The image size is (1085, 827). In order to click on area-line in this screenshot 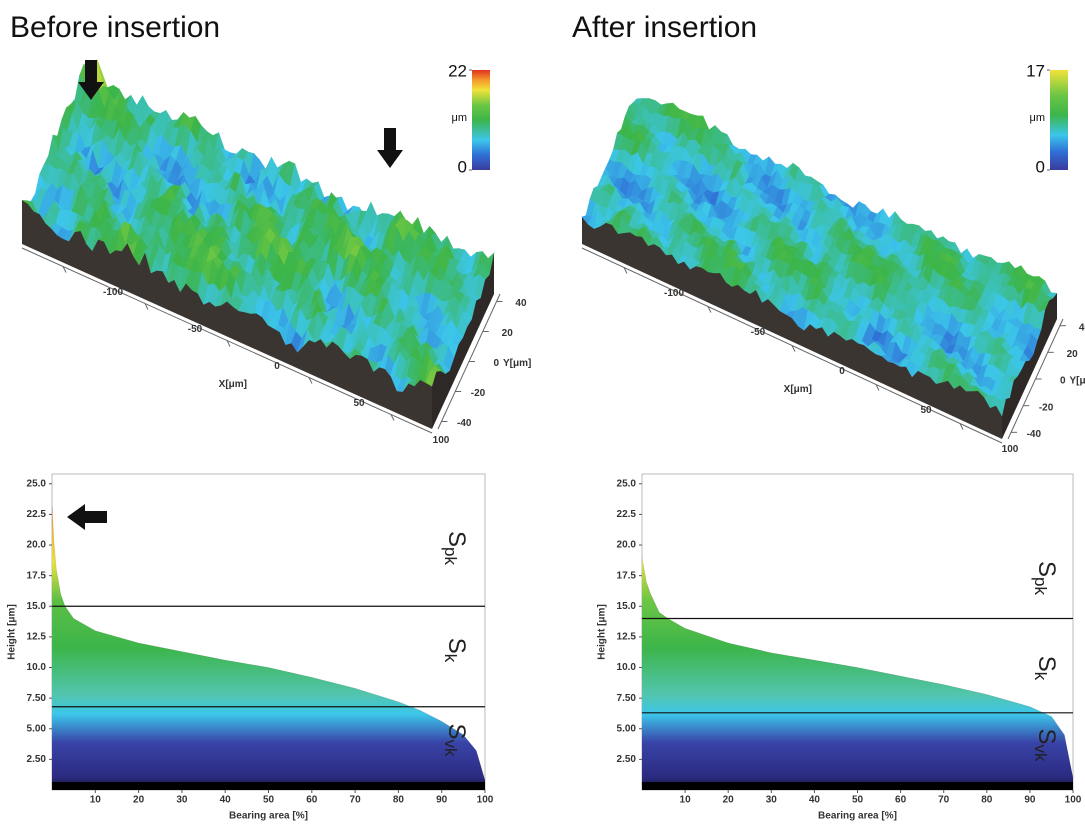, I will do `click(268, 643)`.